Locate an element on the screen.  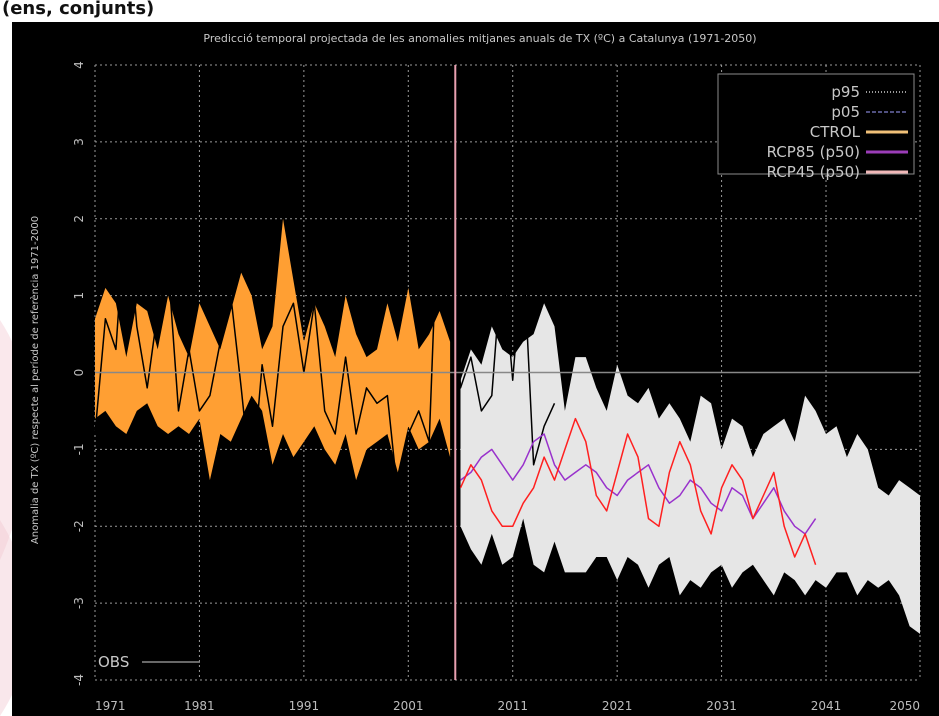
y-tick-label: 3 is located at coordinates (79, 142).